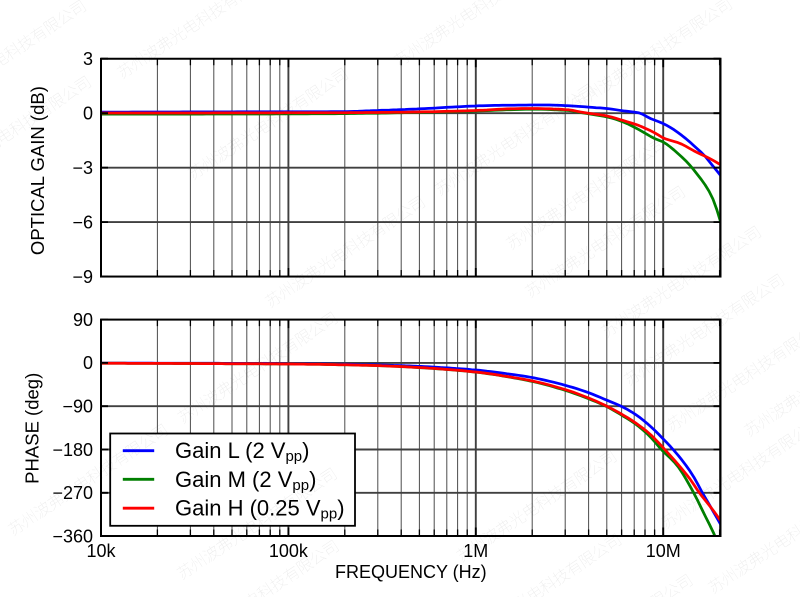 The image size is (800, 602). I want to click on svg-text: 10k, so click(101, 551).